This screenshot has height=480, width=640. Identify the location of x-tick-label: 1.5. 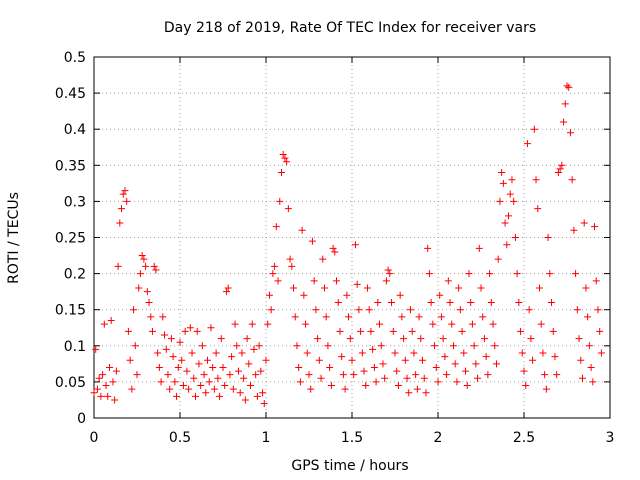
(352, 438).